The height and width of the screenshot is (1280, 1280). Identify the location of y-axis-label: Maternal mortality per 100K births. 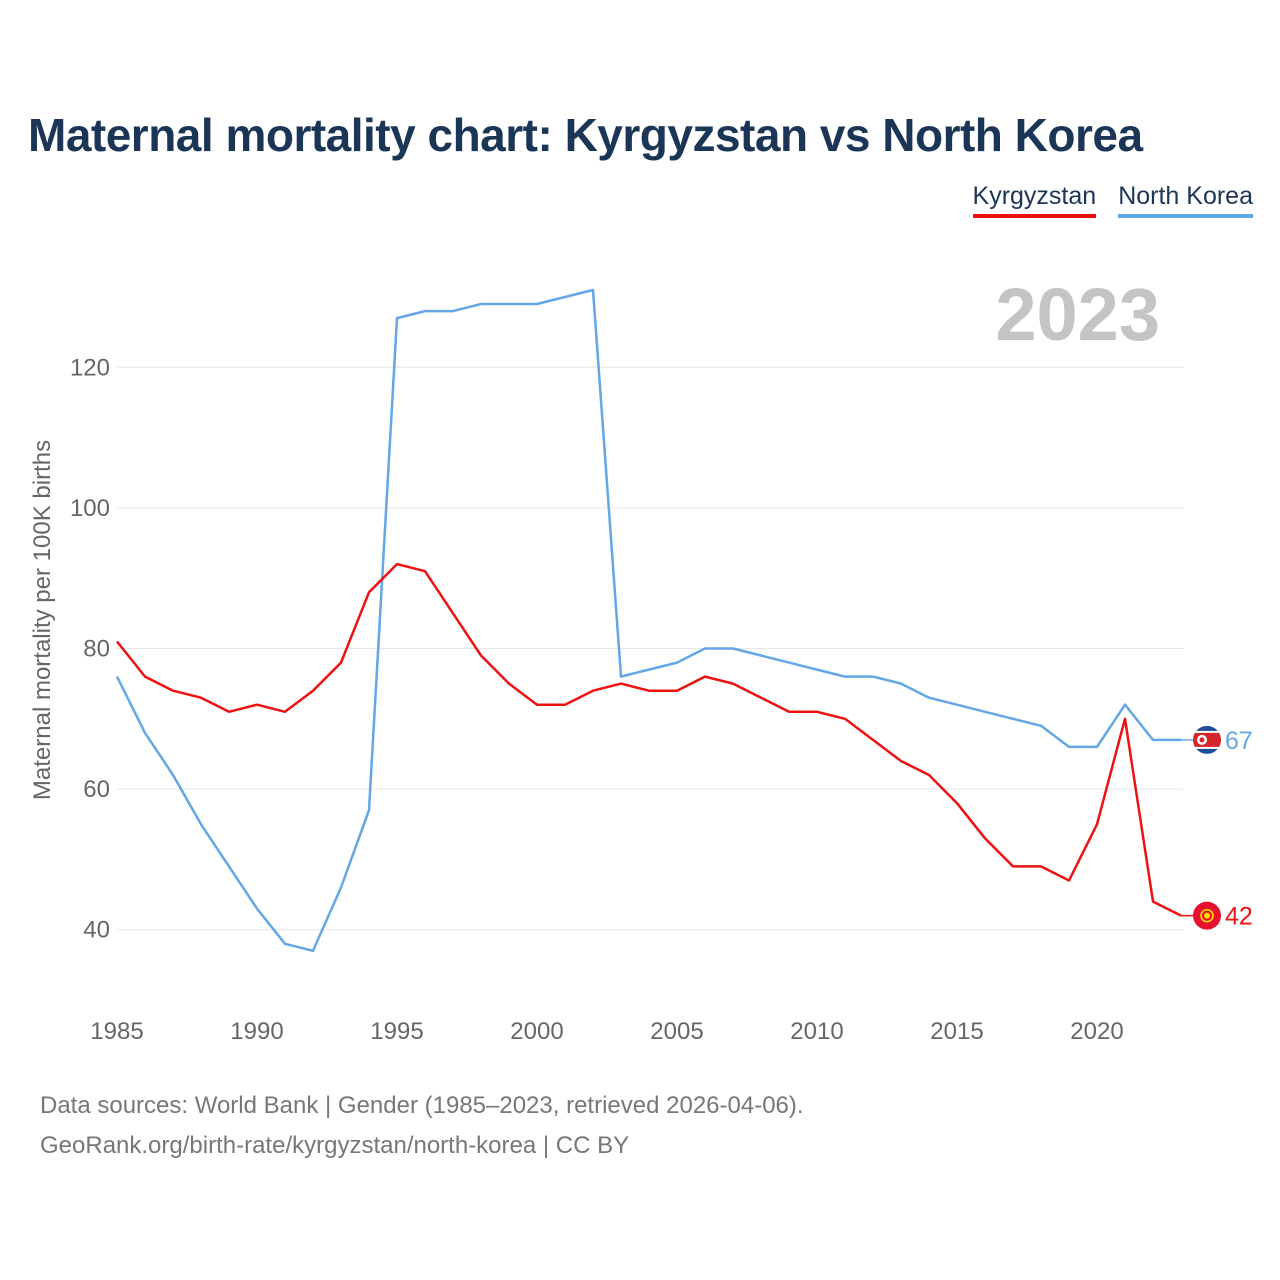
(42, 620).